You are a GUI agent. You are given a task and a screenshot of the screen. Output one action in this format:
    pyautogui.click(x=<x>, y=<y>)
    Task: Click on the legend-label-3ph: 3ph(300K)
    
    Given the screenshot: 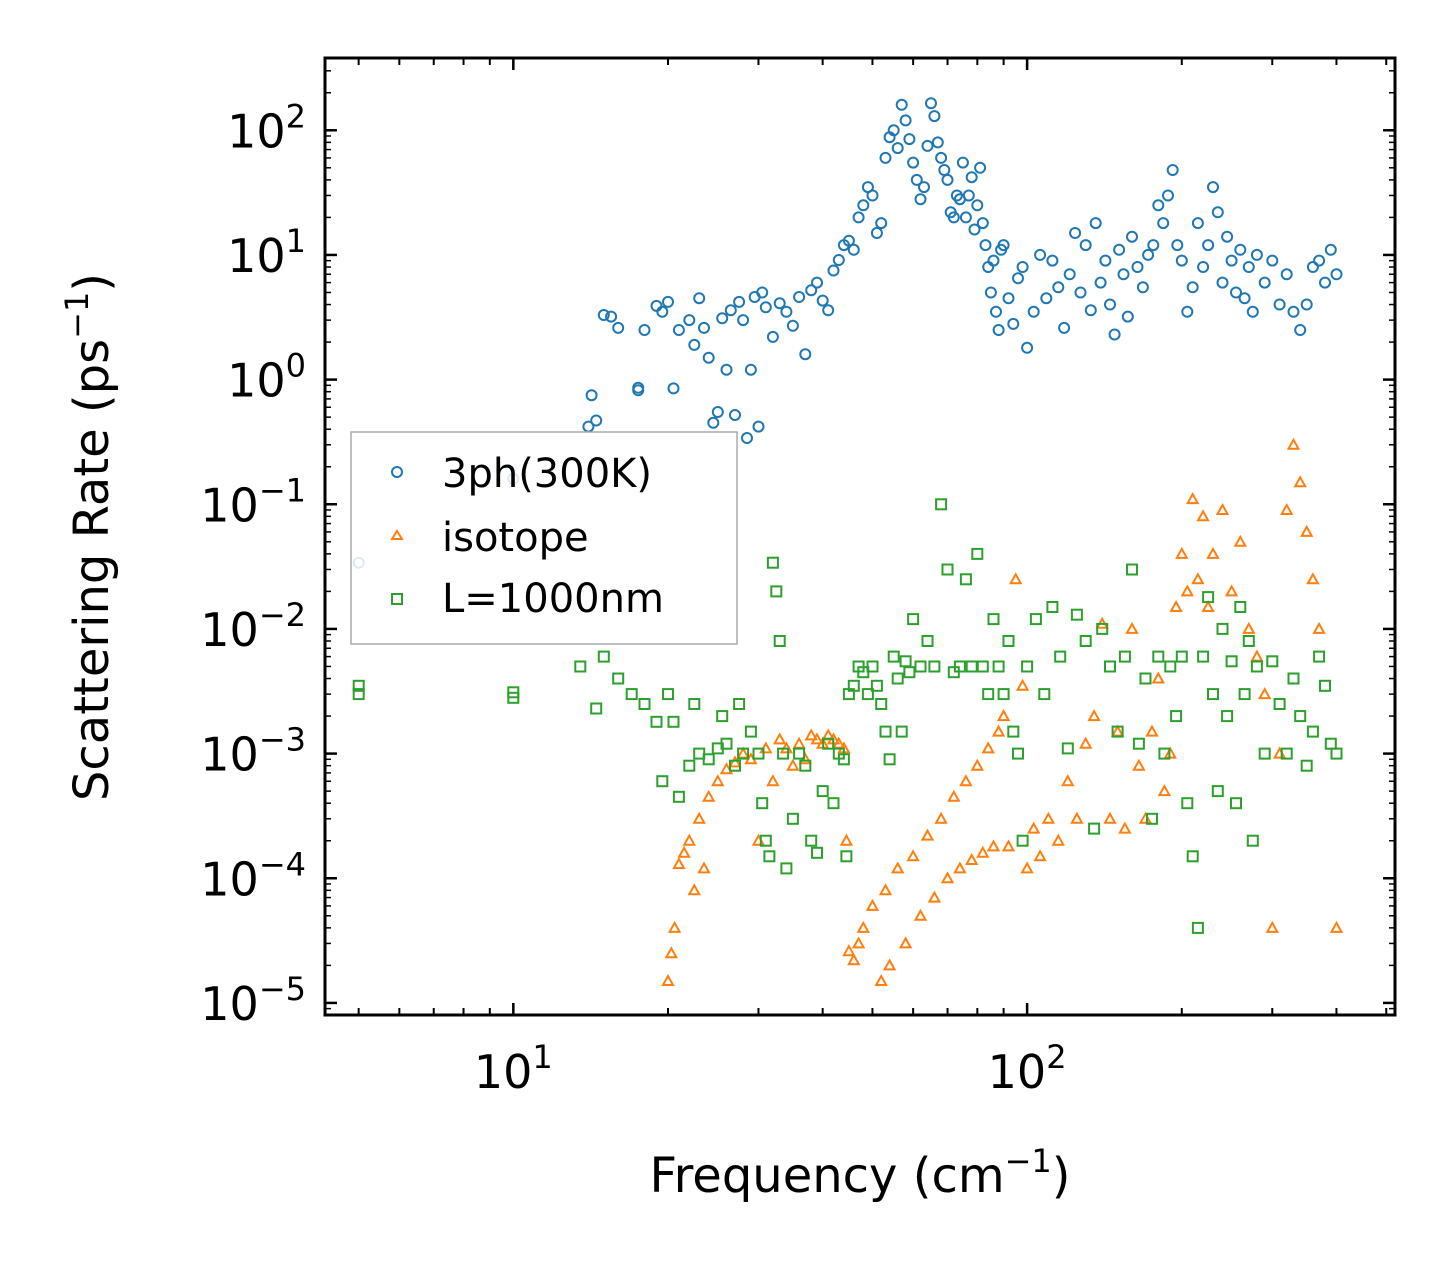 What is the action you would take?
    pyautogui.click(x=547, y=474)
    